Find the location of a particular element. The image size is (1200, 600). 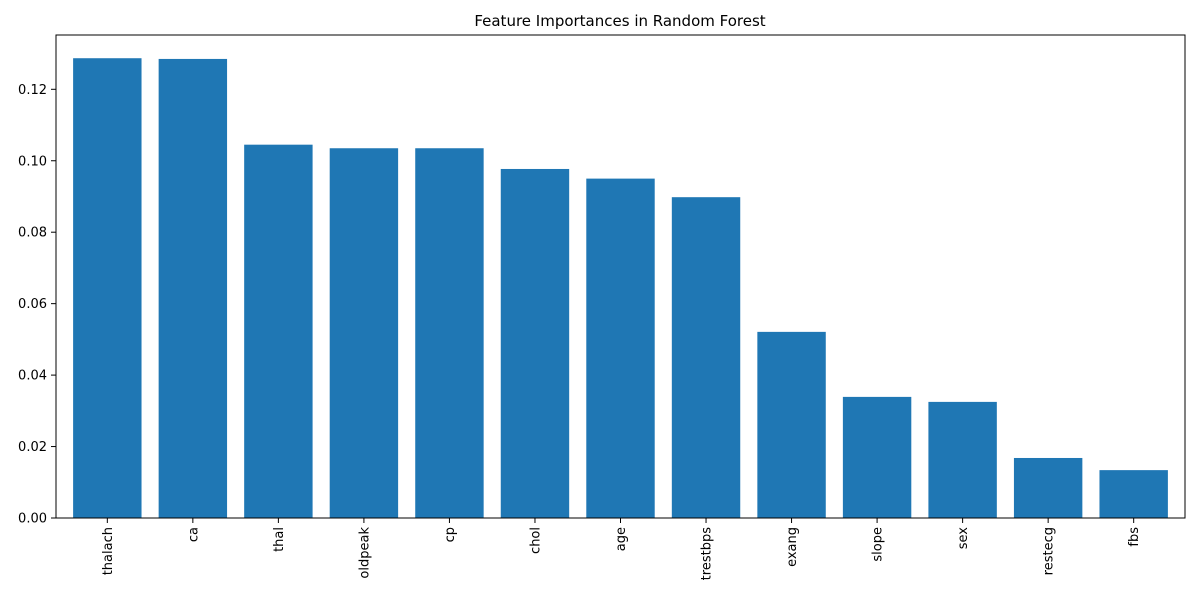

bar-chol is located at coordinates (535, 343).